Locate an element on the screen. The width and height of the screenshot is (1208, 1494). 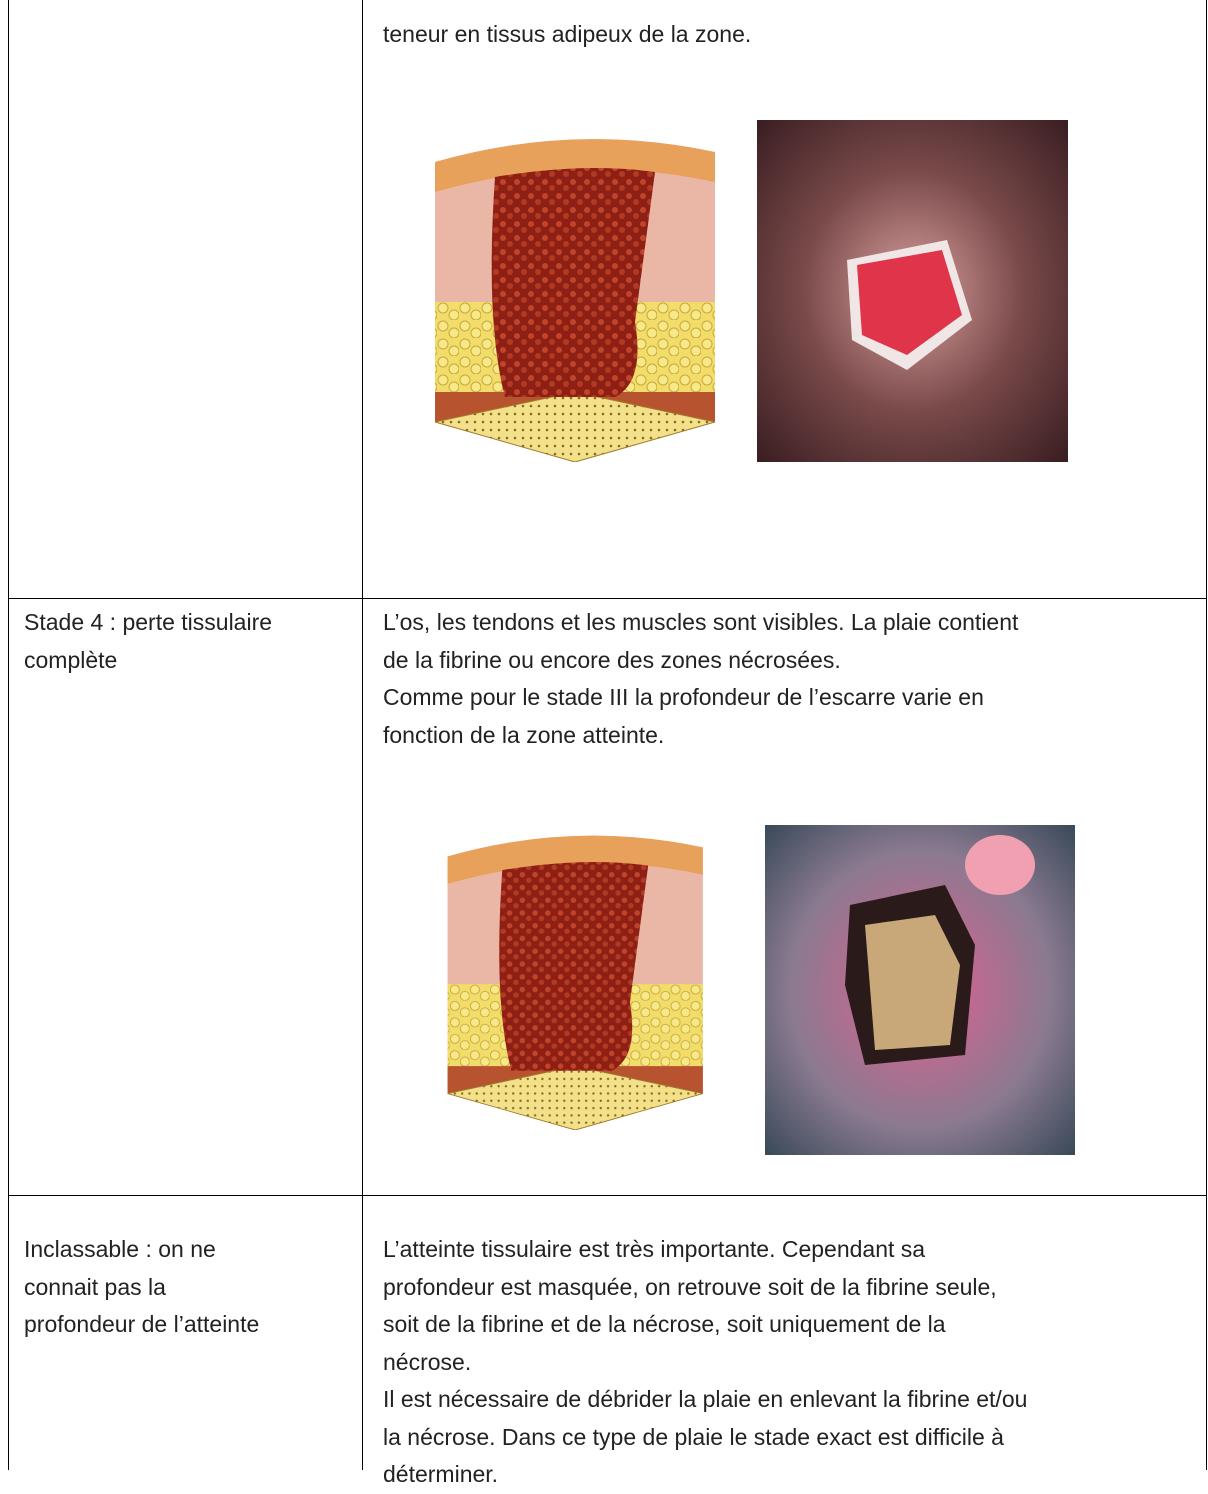
stage-cell: Stade 4 : perte tissulaire complète is located at coordinates (148, 641).